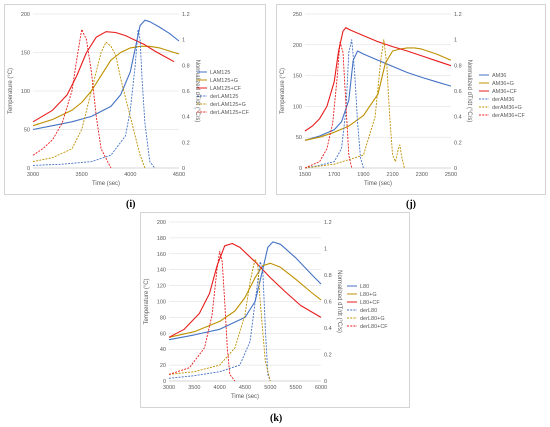 The height and width of the screenshot is (427, 550). I want to click on legend-entry: LAM125+G, so click(224, 81).